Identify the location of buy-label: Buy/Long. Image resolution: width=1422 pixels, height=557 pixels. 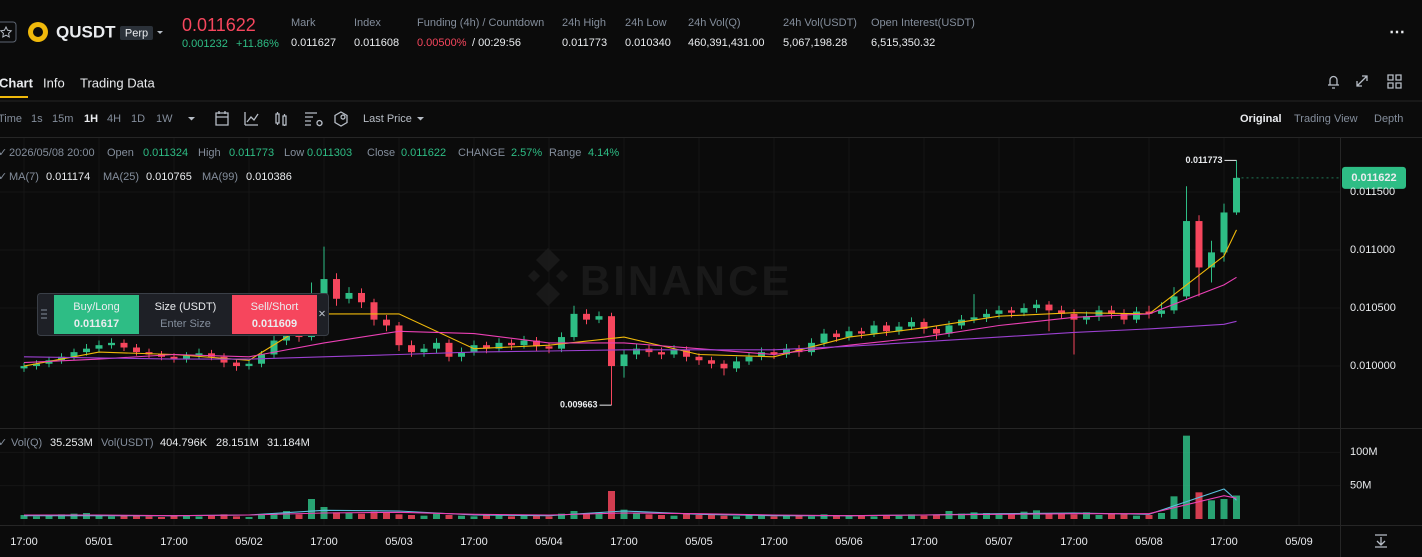
(96, 307).